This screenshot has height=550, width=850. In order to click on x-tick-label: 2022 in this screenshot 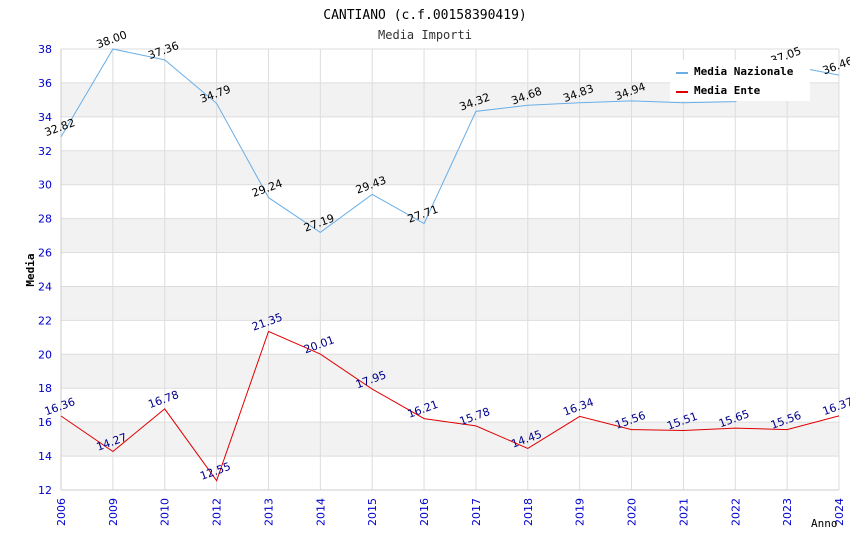, I will do `click(735, 512)`.